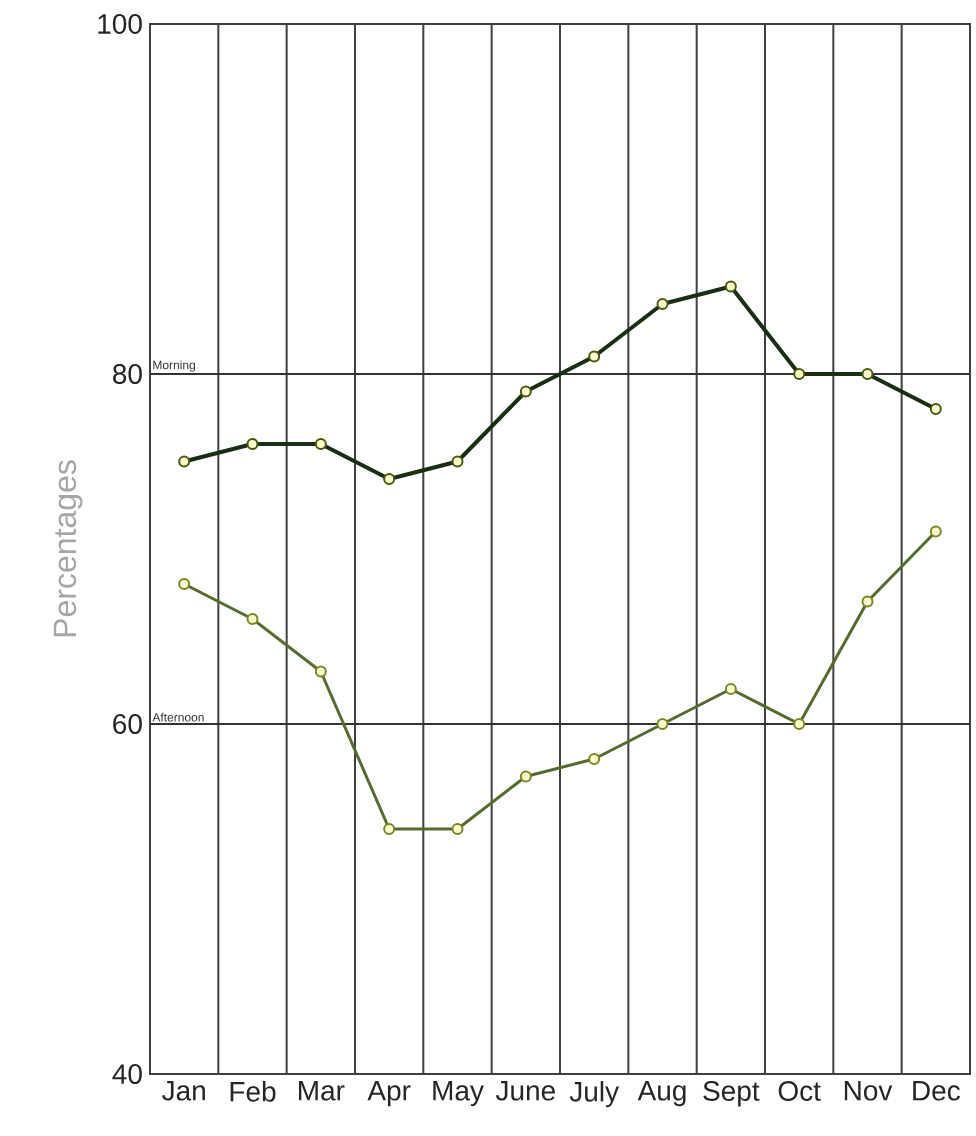 This screenshot has height=1136, width=976. Describe the element at coordinates (731, 1094) in the screenshot. I see `x-tick-label: Sept` at that location.